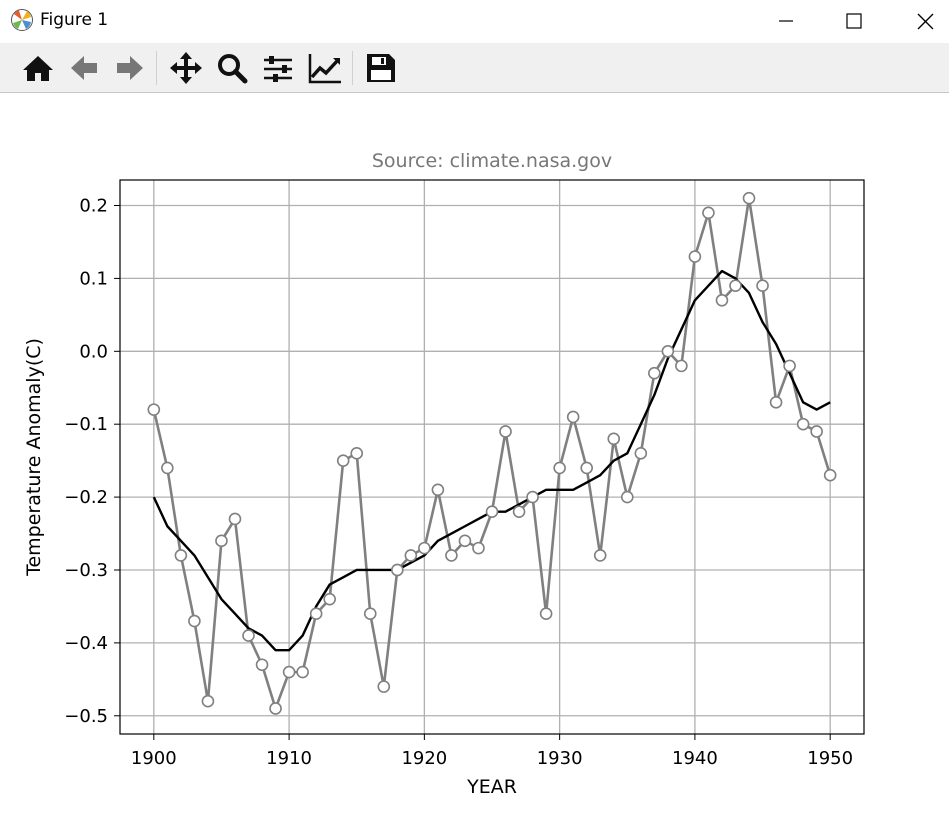 This screenshot has width=949, height=814. I want to click on x-tick-label: 1950, so click(830, 758).